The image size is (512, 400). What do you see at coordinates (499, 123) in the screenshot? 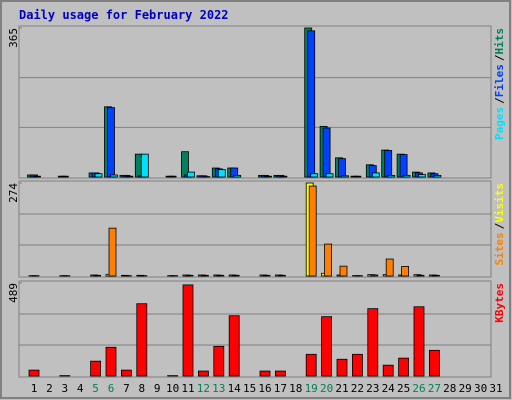
I see `legend-entry: Pages` at bounding box center [499, 123].